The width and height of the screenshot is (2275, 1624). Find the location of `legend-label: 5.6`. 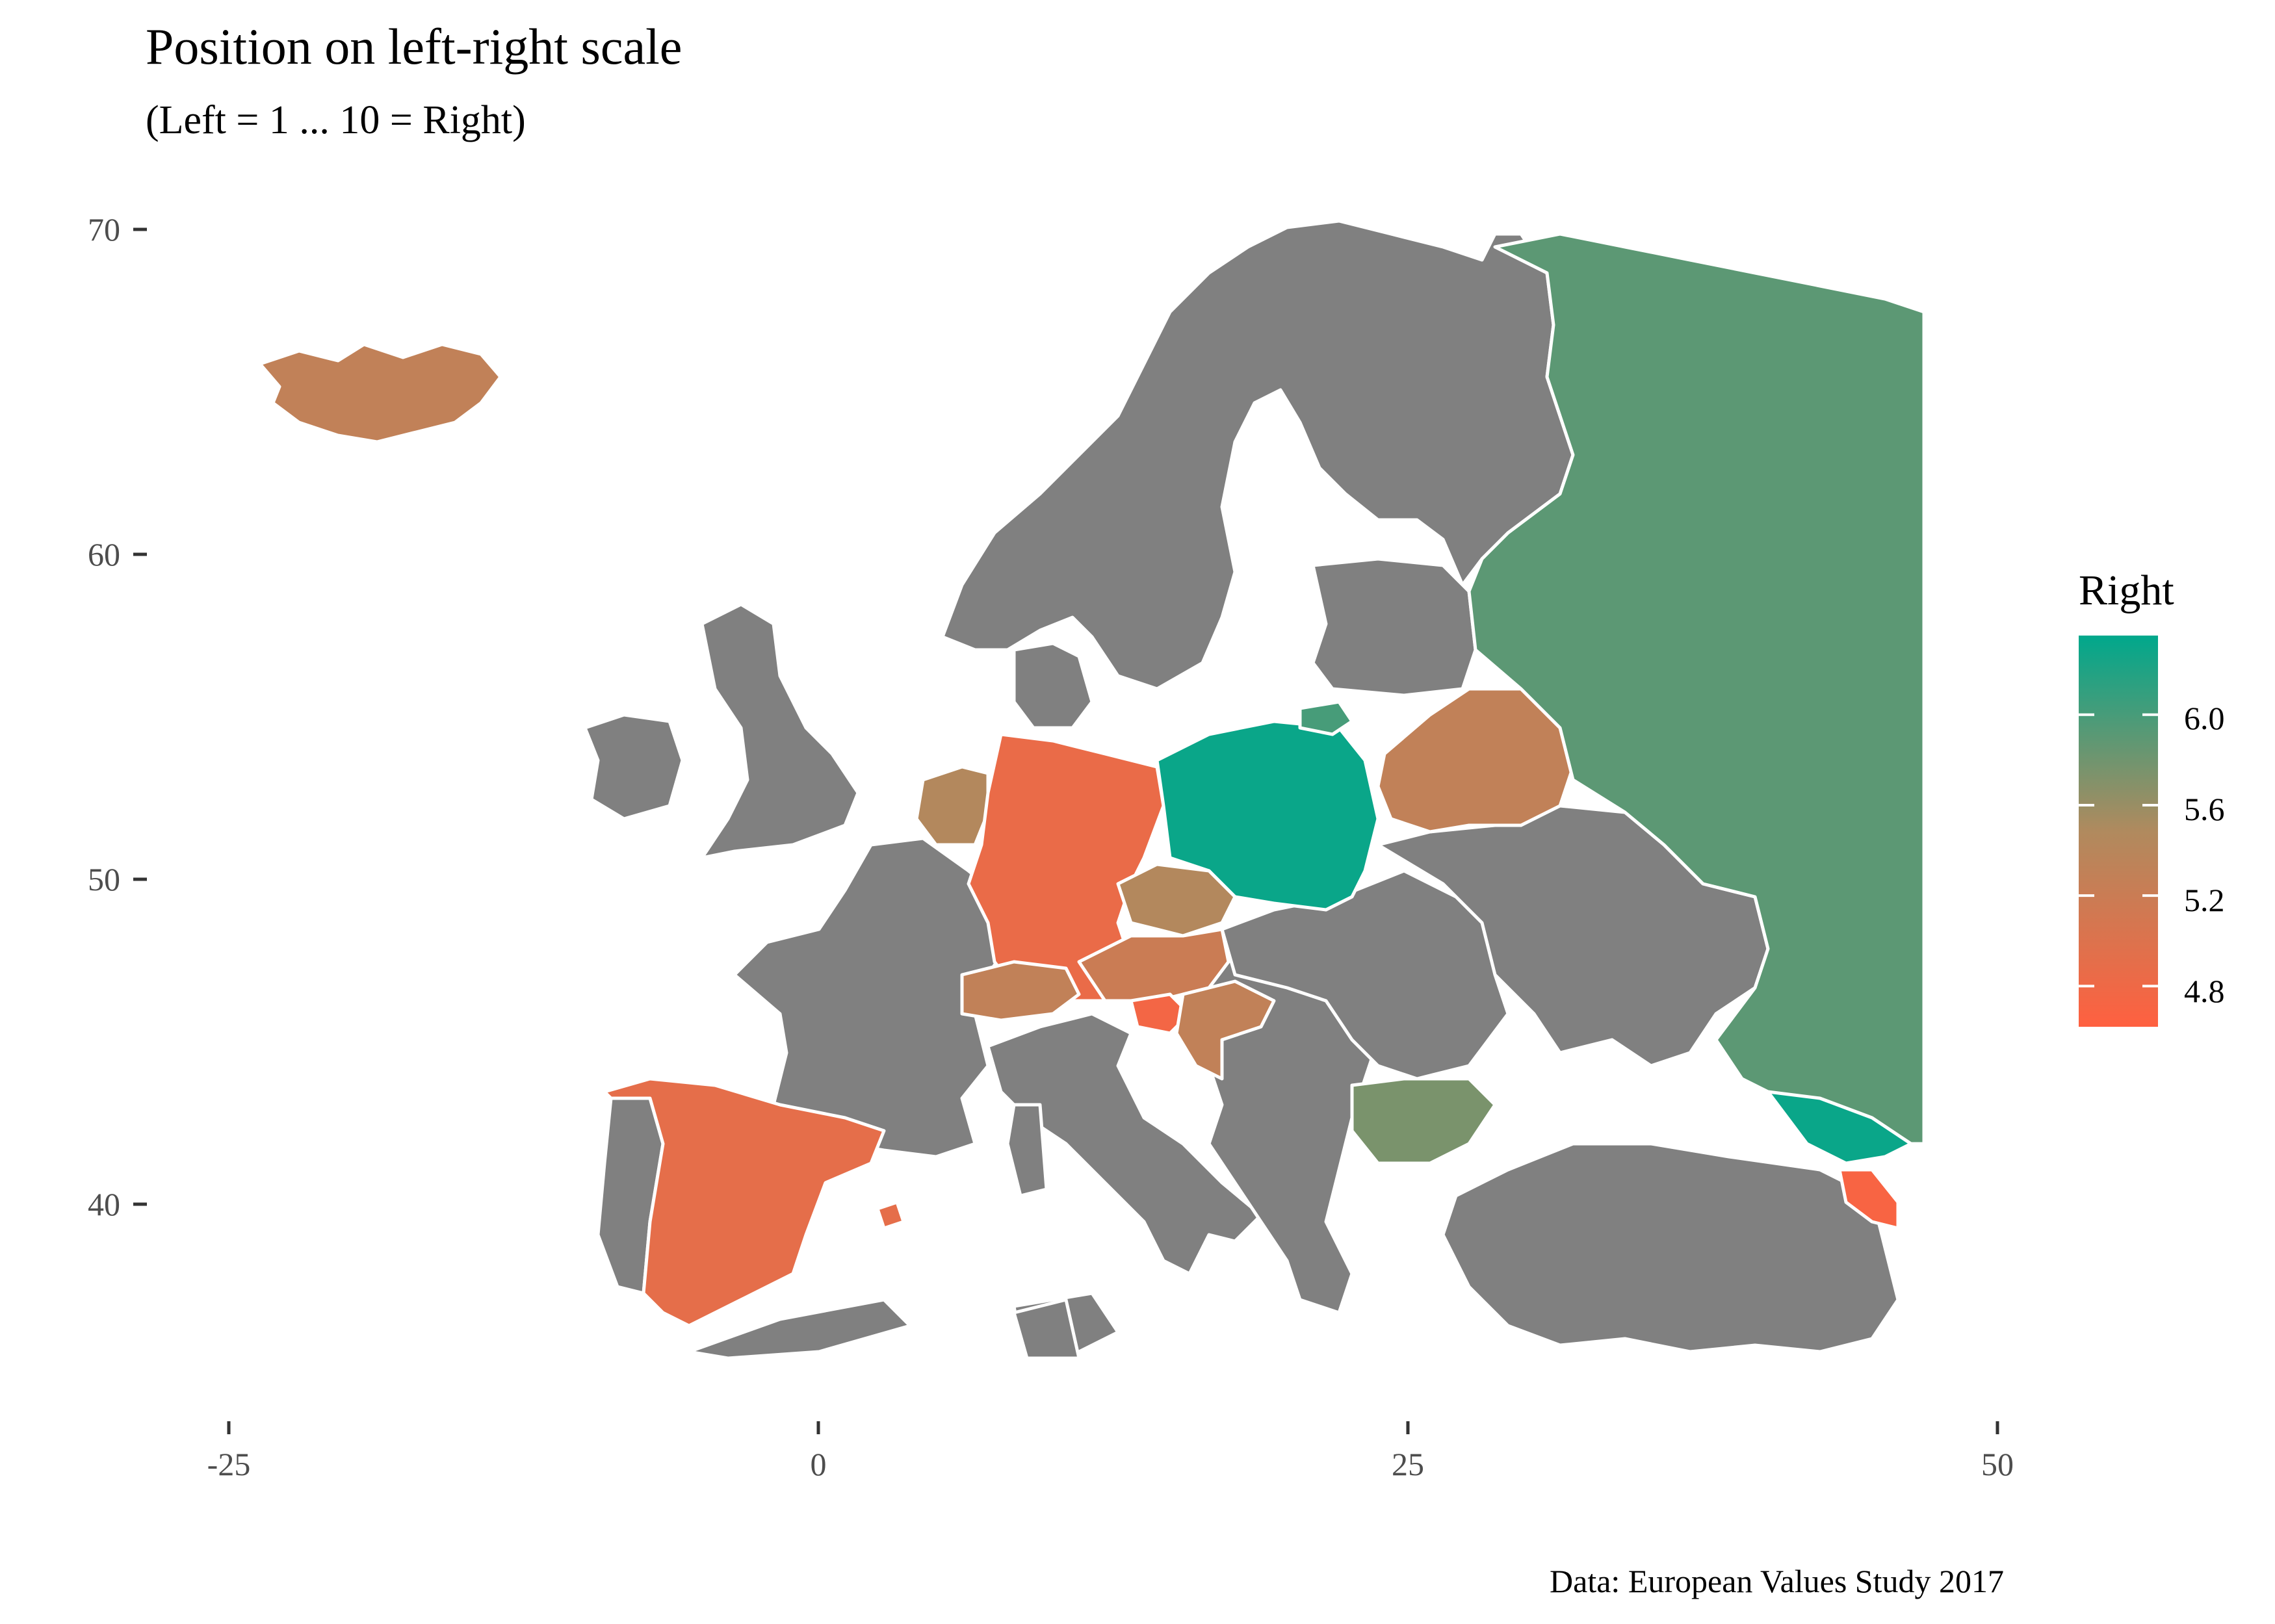

legend-label: 5.6 is located at coordinates (2205, 809).